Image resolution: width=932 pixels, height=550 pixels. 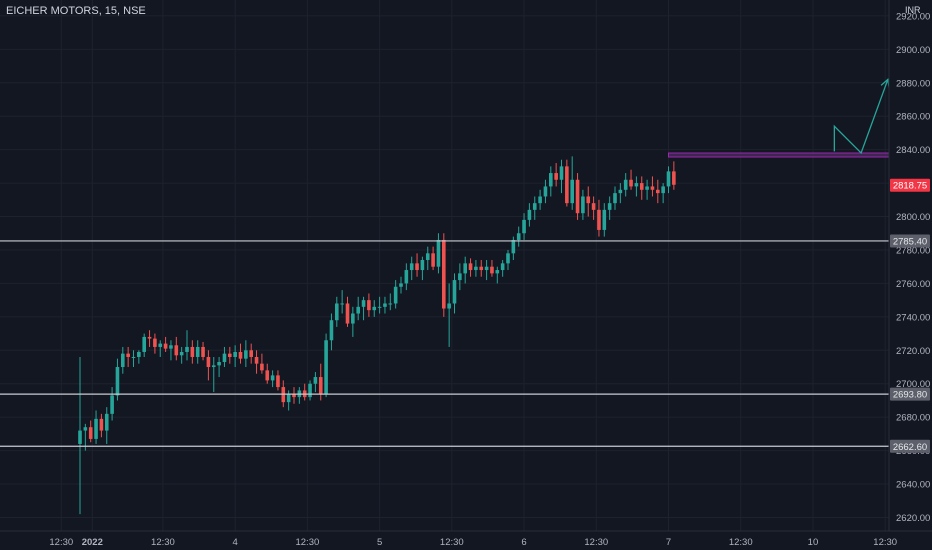 I want to click on drawings, so click(x=786, y=155).